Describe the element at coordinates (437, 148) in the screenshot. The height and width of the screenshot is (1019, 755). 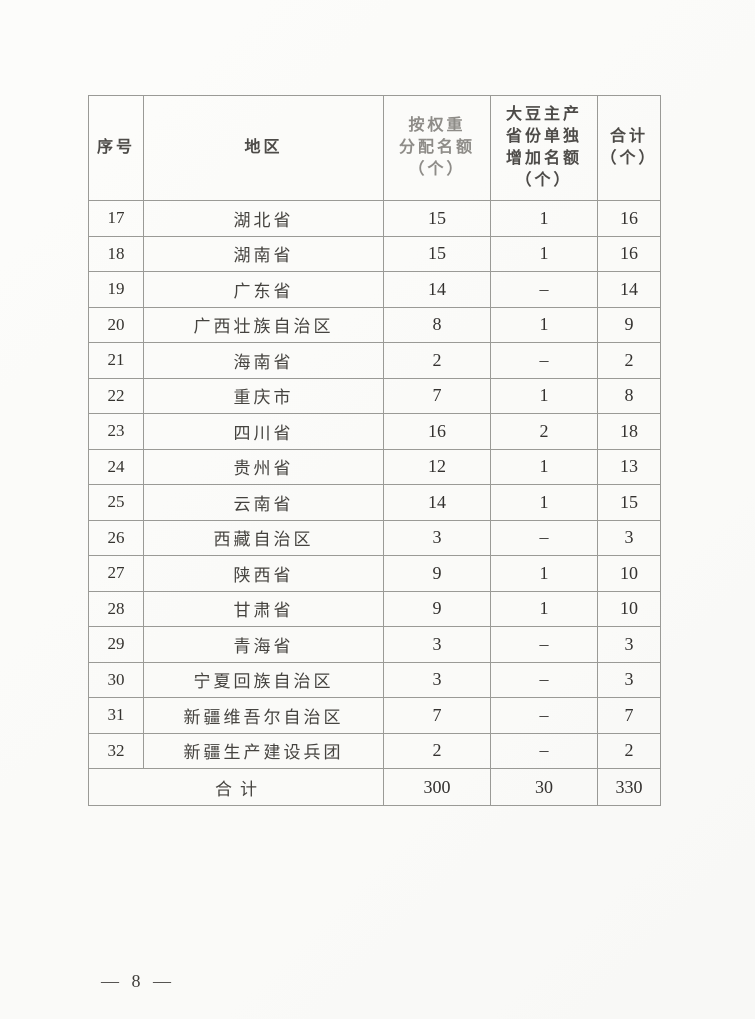
I see `header-weight-quota: 按权重 分配名额 （个）` at that location.